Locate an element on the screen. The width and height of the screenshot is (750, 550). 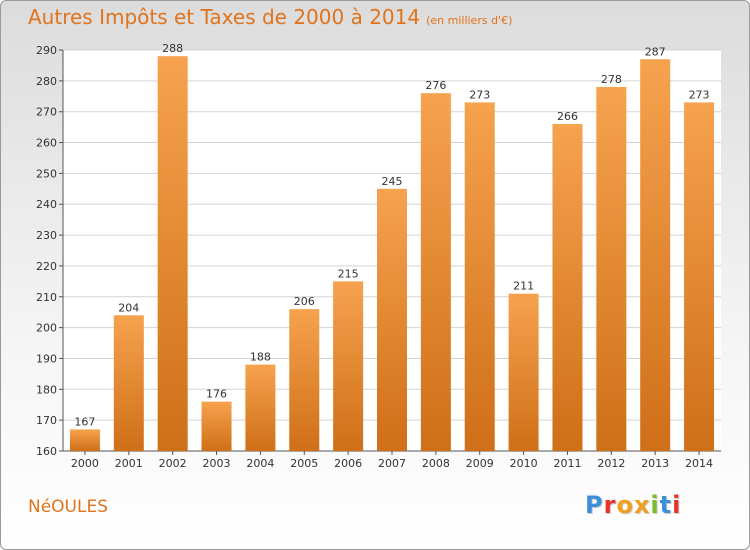
x-tick-label: 2004 is located at coordinates (260, 463).